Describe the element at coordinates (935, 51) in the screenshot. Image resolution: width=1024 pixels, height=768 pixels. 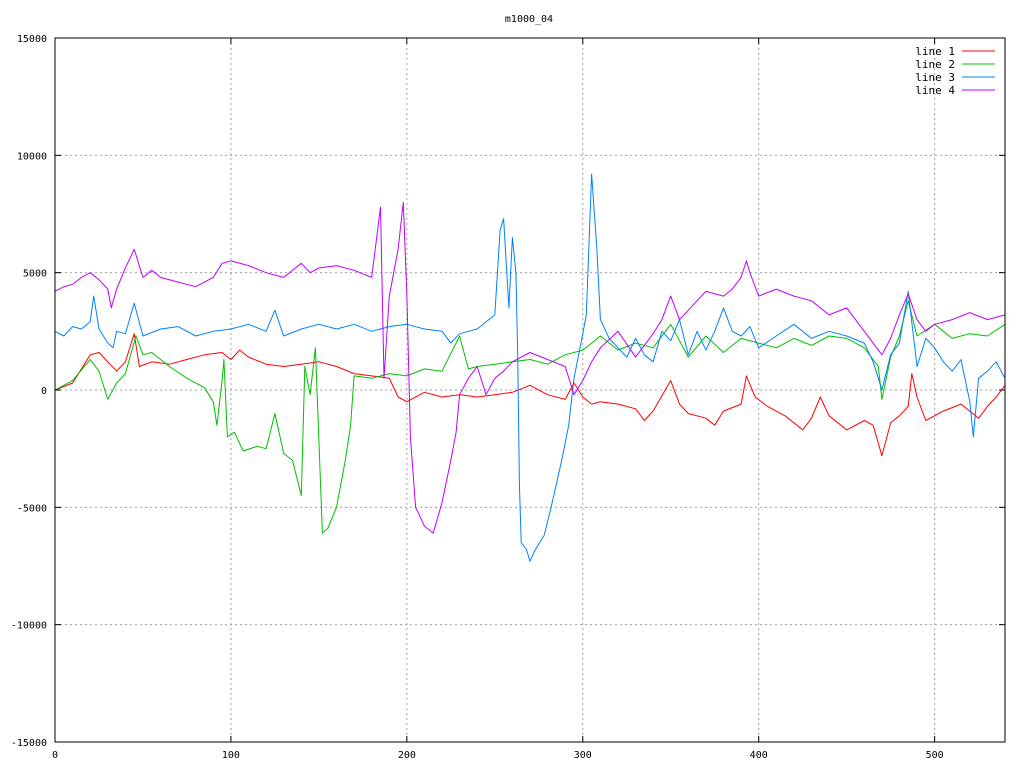
I see `legend-label-1: line 1` at that location.